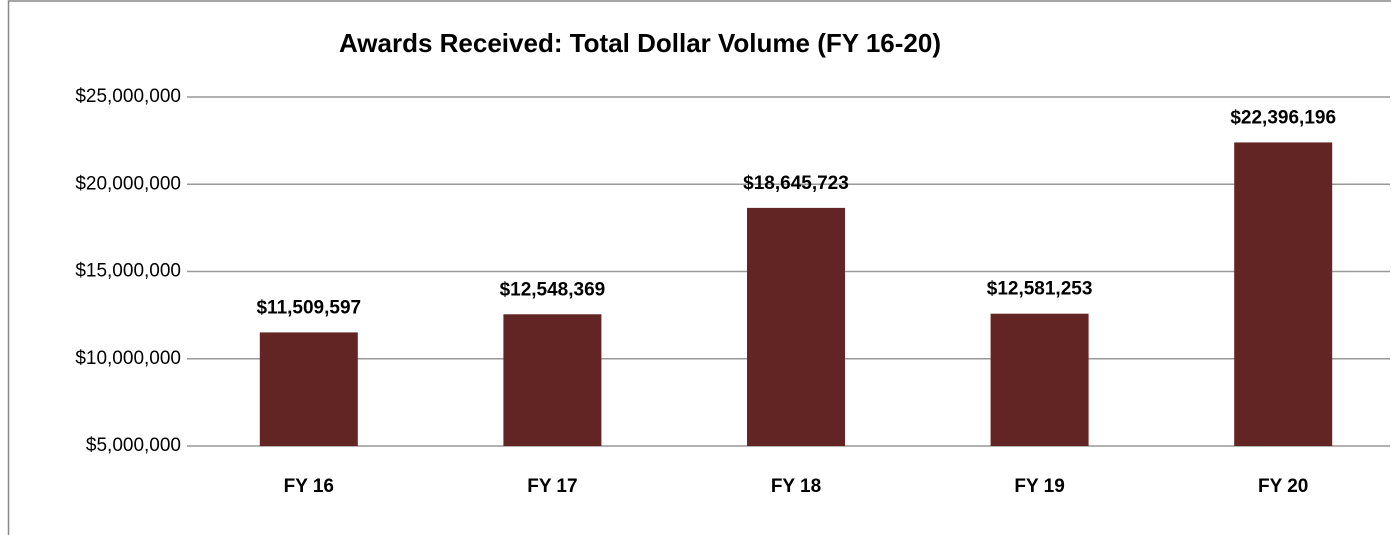 Image resolution: width=1391 pixels, height=535 pixels. I want to click on x-tick-label: FY 17, so click(552, 486).